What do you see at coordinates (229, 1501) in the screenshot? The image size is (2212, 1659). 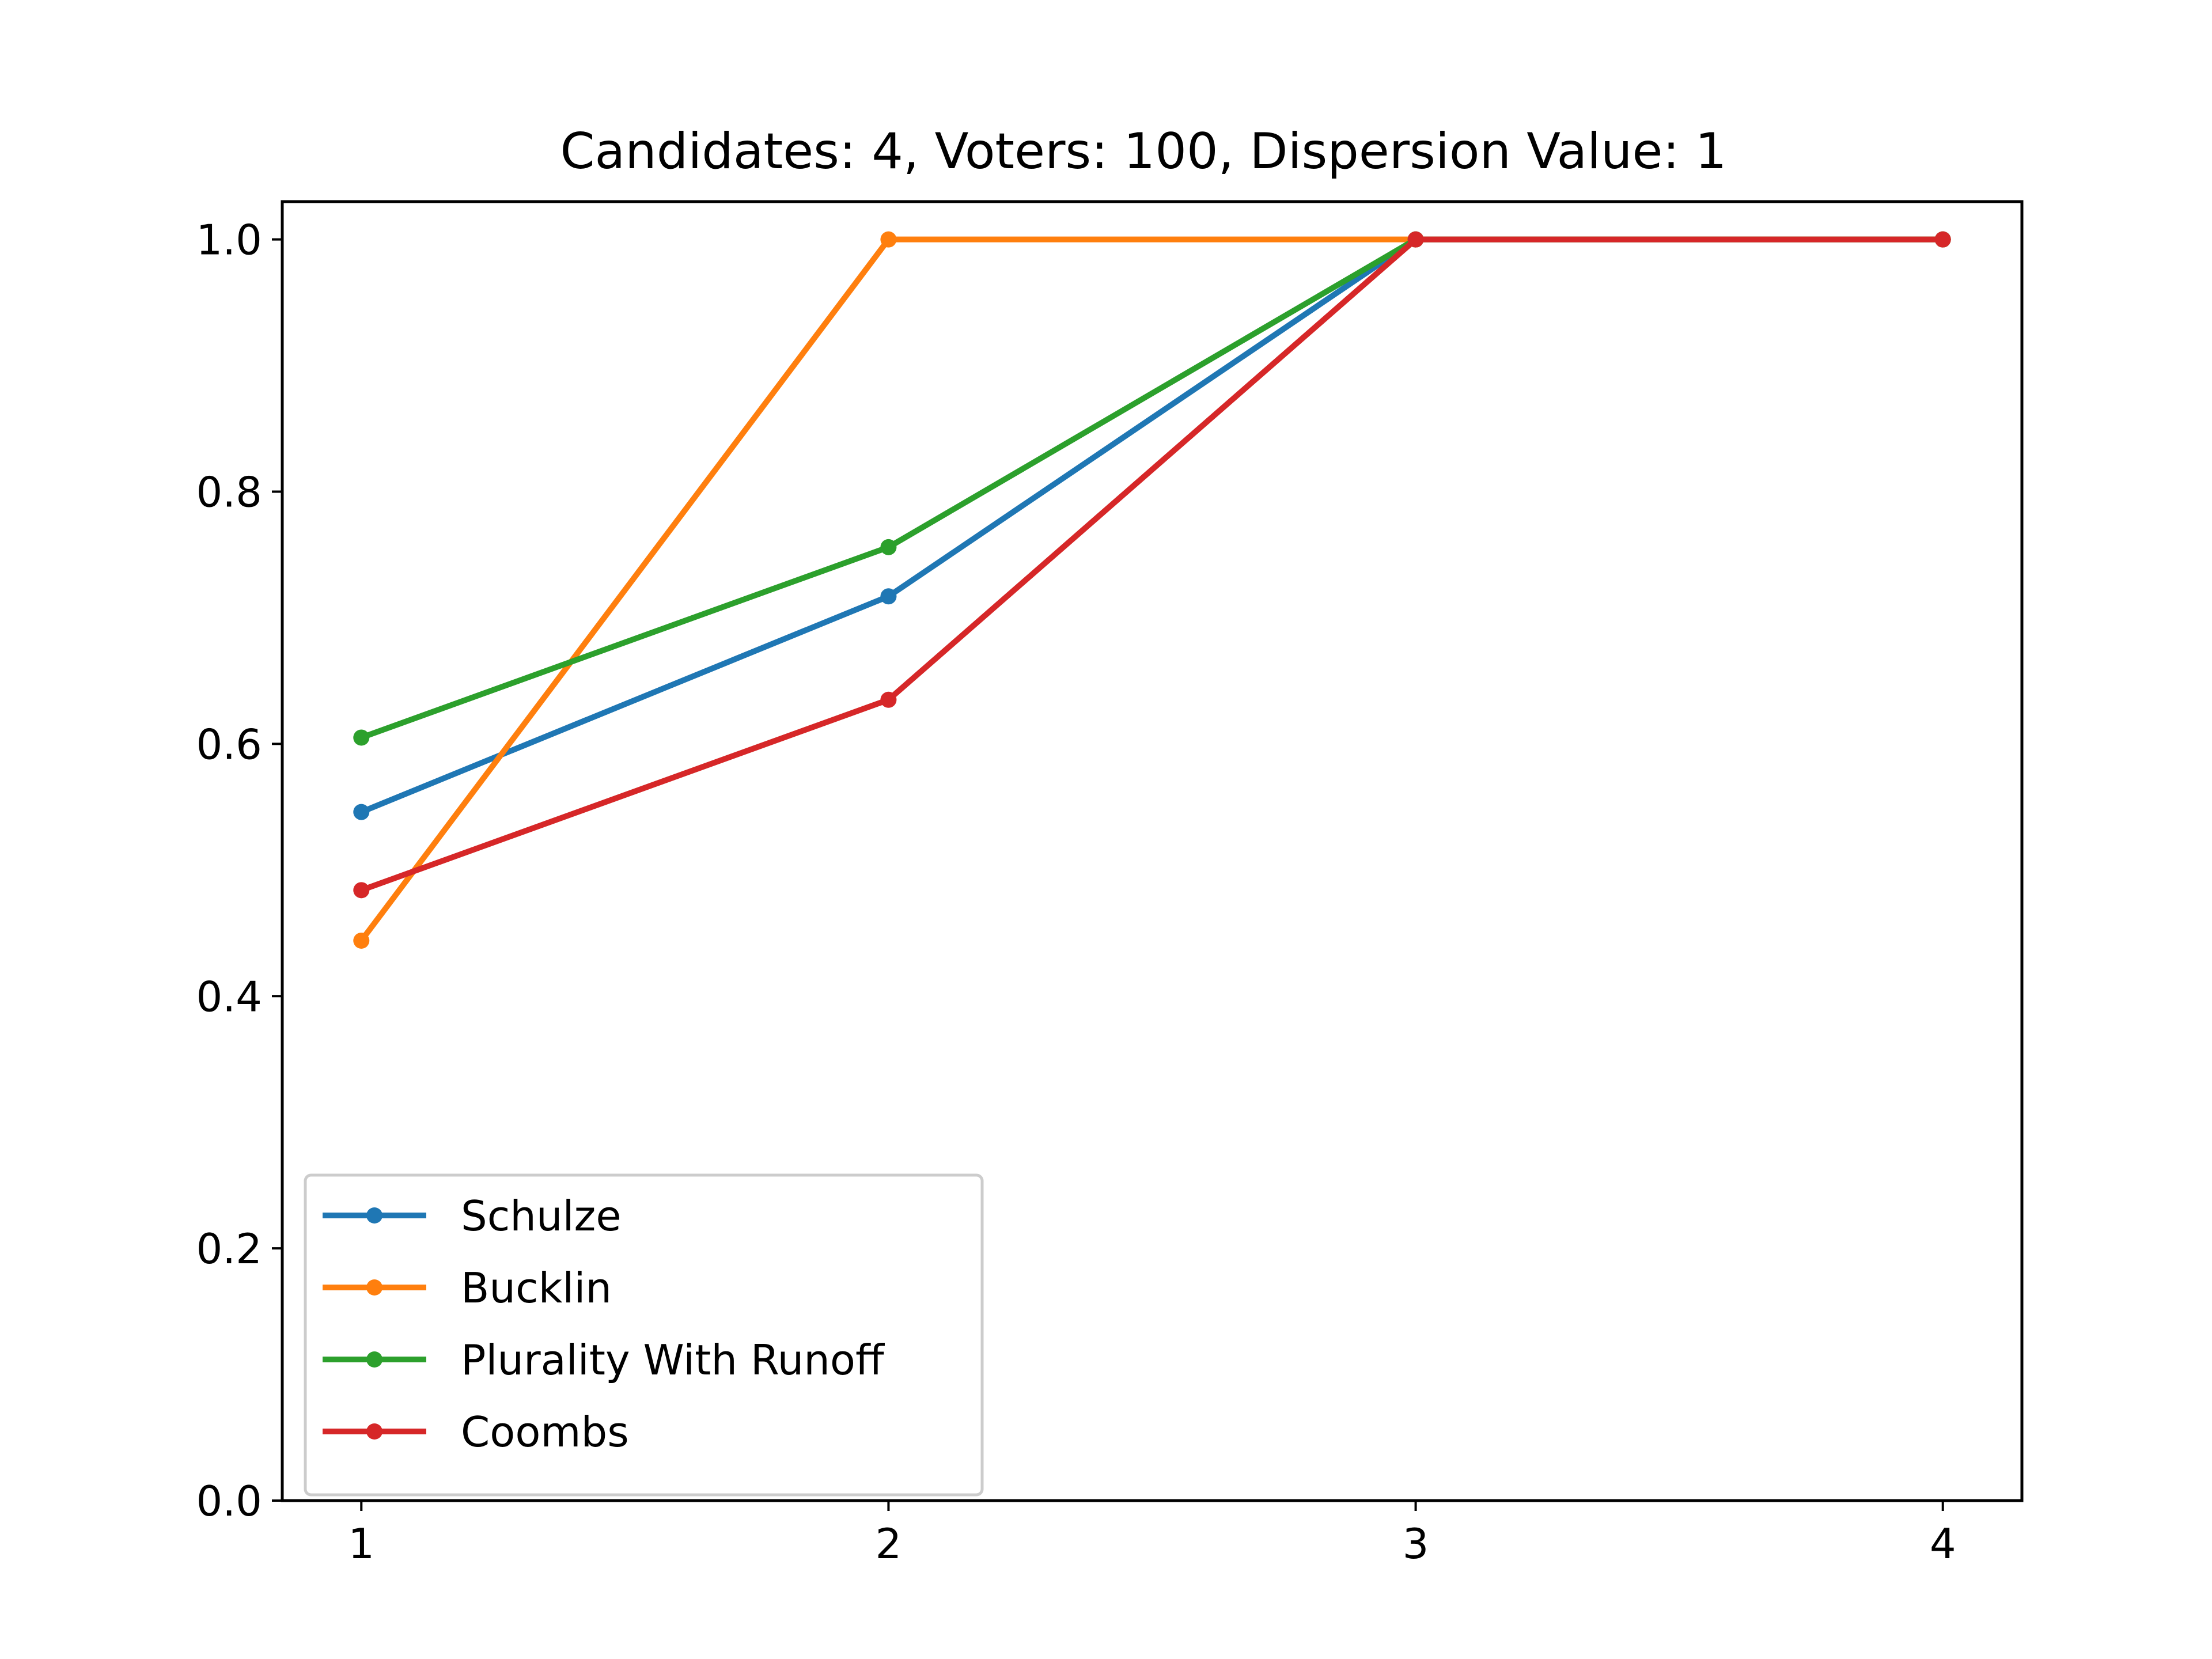 I see `y-tick-label: 0.0` at bounding box center [229, 1501].